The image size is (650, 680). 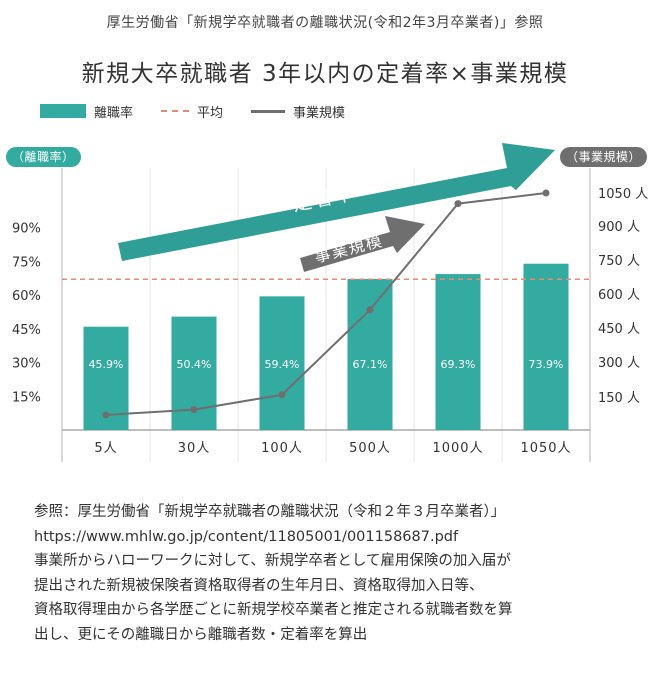 I want to click on note-line: 参照：厚生労働省「新規学卒就職者の離職状況（令和２年３月卒業者）」, so click(x=270, y=512).